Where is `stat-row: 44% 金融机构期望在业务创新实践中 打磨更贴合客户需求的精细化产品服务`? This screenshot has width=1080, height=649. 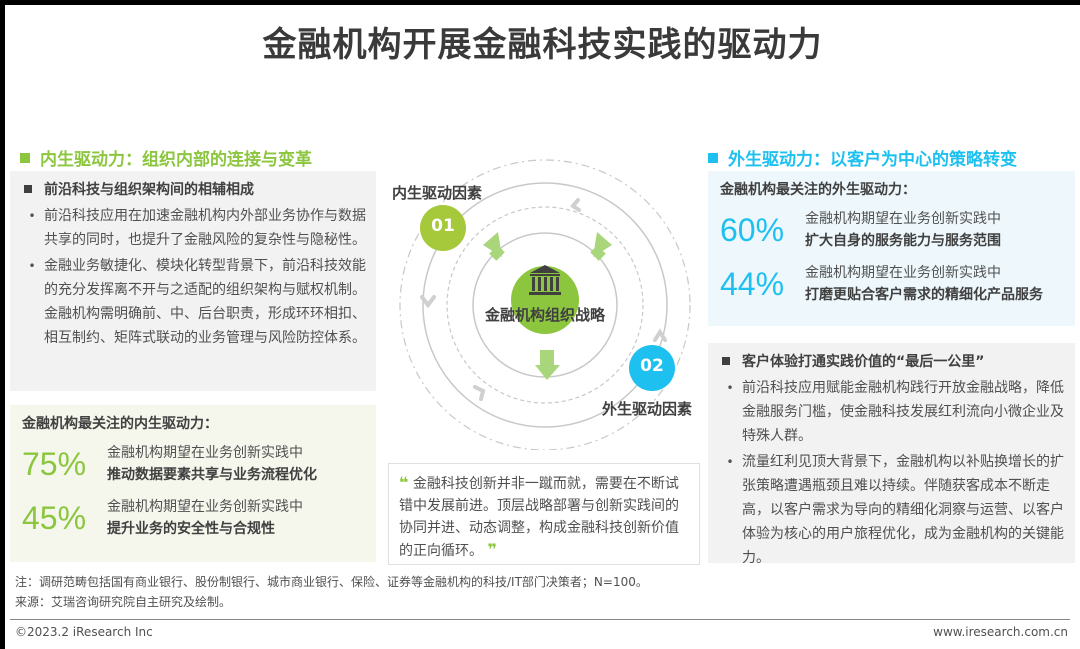 stat-row: 44% 金融机构期望在业务创新实践中 打磨更贴合客户需求的精细化产品服务 is located at coordinates (891, 284).